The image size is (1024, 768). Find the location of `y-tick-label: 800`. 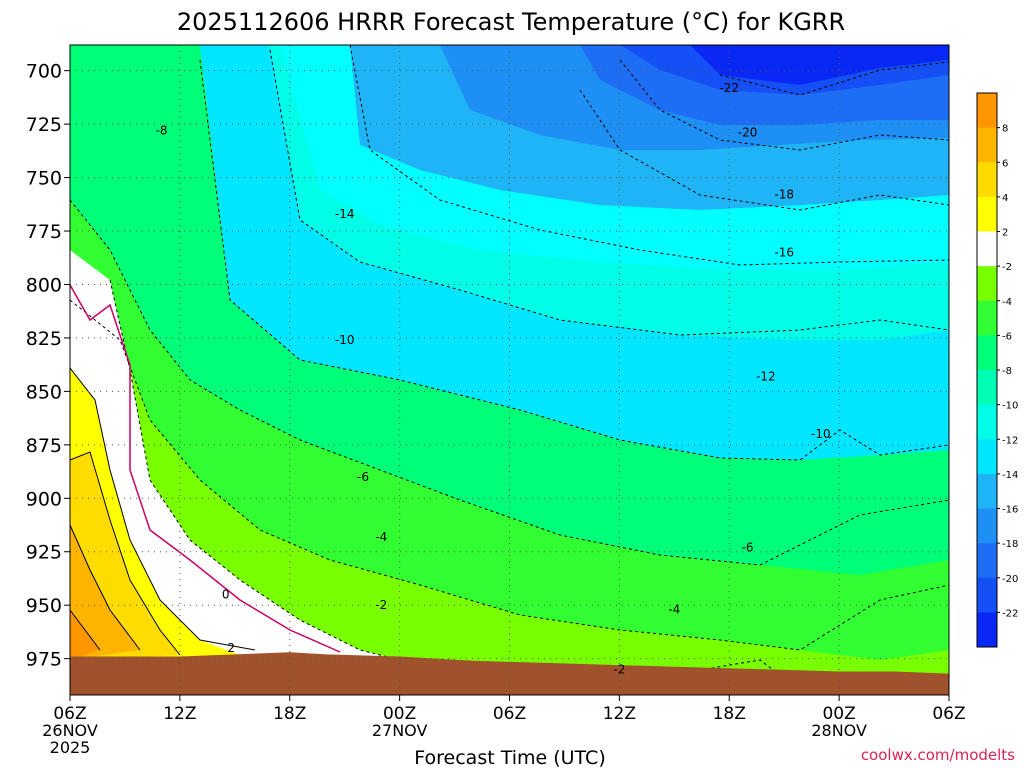

y-tick-label: 800 is located at coordinates (44, 285).